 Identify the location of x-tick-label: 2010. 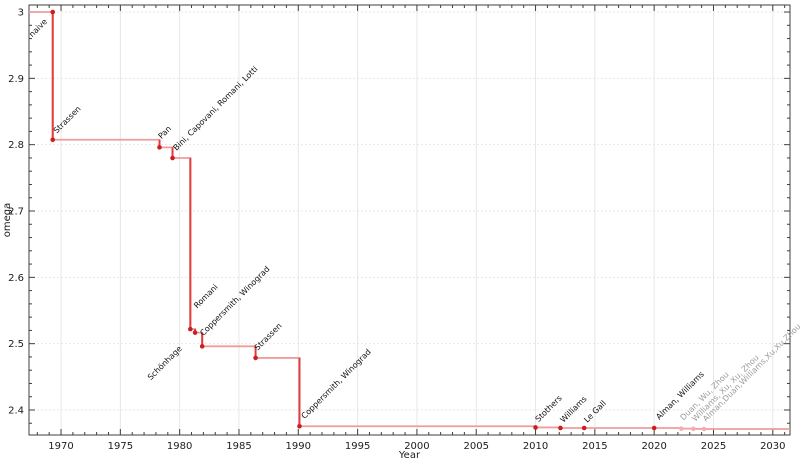
(535, 446).